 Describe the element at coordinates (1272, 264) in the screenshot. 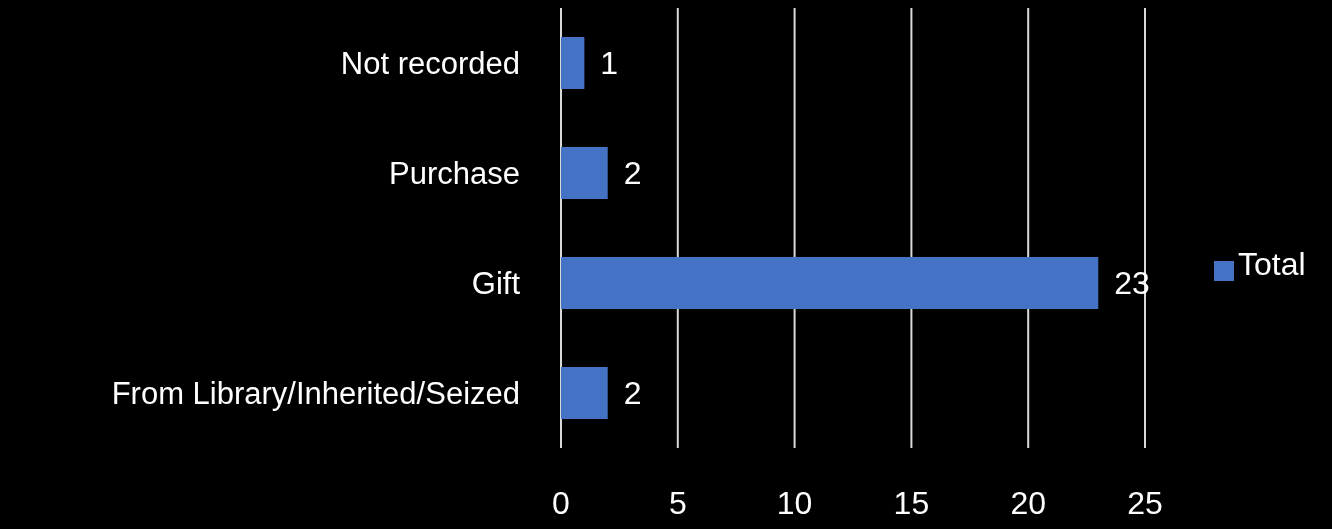

I see `legend-label: Total` at that location.